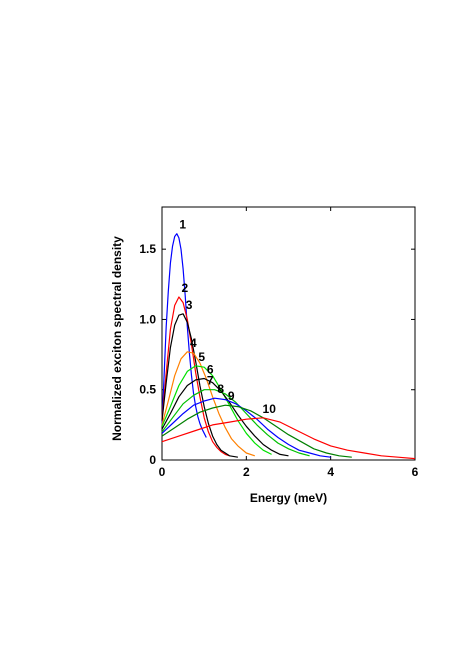  What do you see at coordinates (193, 343) in the screenshot?
I see `curve-label-4: 4` at bounding box center [193, 343].